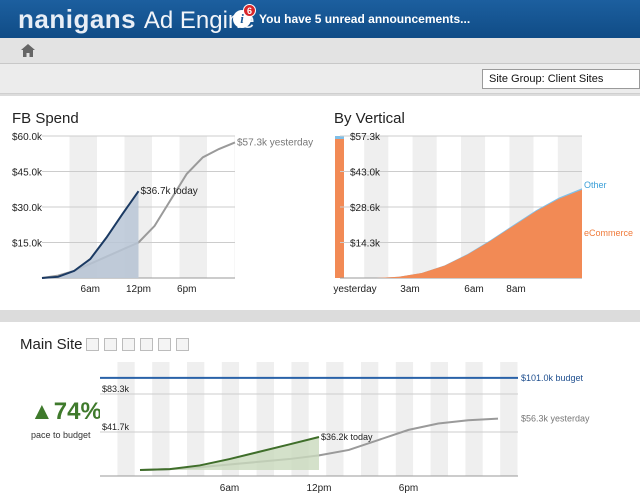 The image size is (640, 501). What do you see at coordinates (479, 233) in the screenshot?
I see `ecommerce-area` at bounding box center [479, 233].